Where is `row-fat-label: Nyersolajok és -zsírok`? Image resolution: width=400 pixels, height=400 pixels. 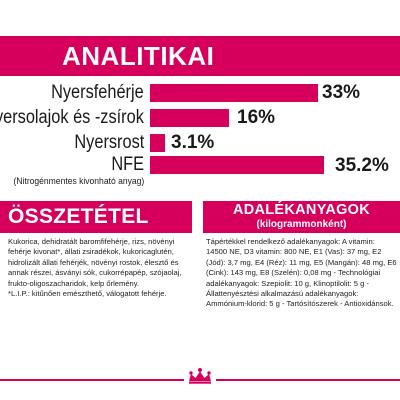 row-fat-label: Nyersolajok és -zsírok is located at coordinates (72, 117).